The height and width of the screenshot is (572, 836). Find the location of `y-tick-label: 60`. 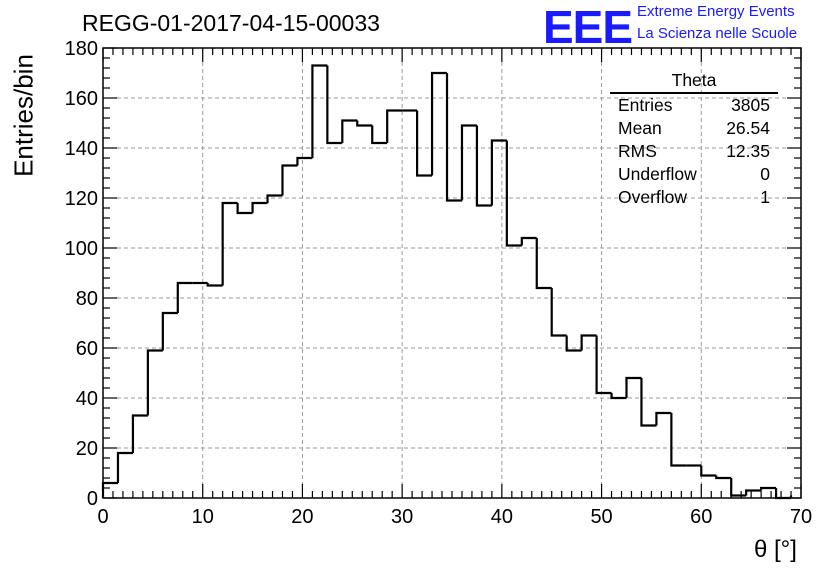

y-tick-label: 60 is located at coordinates (87, 349).